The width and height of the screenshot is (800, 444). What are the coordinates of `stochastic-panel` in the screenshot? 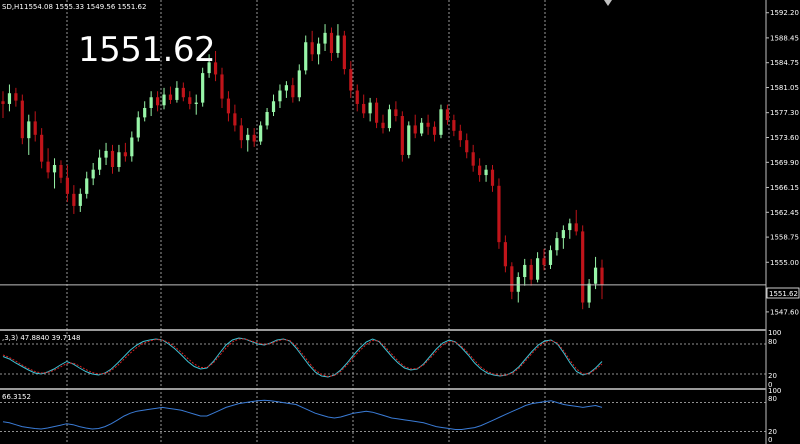 It's located at (383, 357).